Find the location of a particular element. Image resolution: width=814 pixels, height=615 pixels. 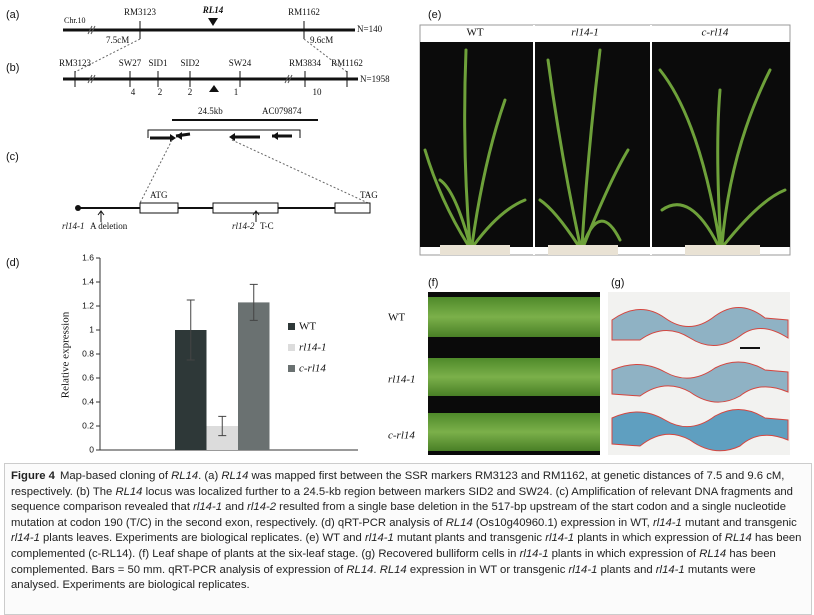

row-label: WT is located at coordinates (396, 318).